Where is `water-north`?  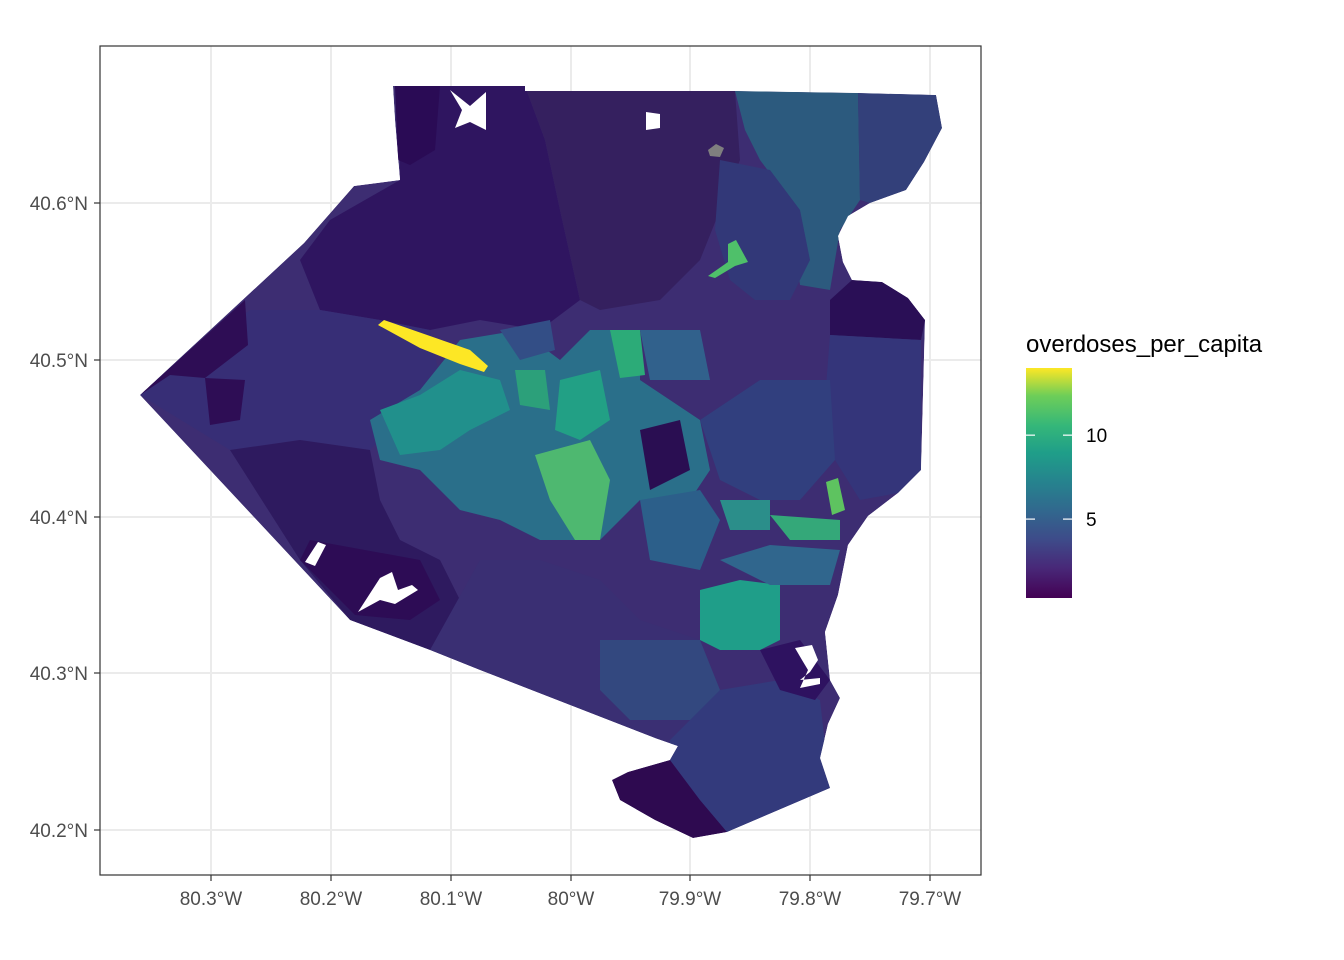
water-north is located at coordinates (468, 110).